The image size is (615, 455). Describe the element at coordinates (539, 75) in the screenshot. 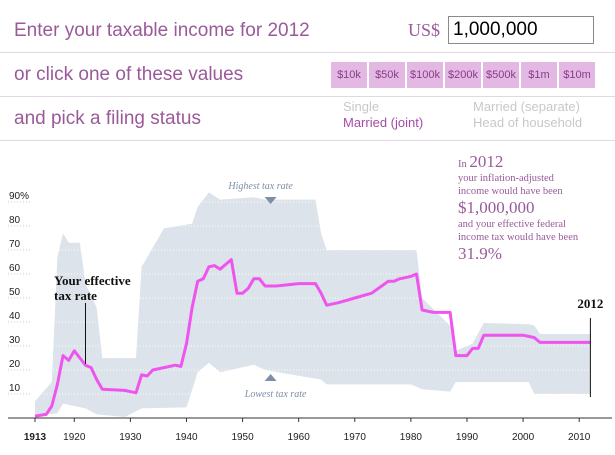

I see `preset-button-1m: $1m` at that location.